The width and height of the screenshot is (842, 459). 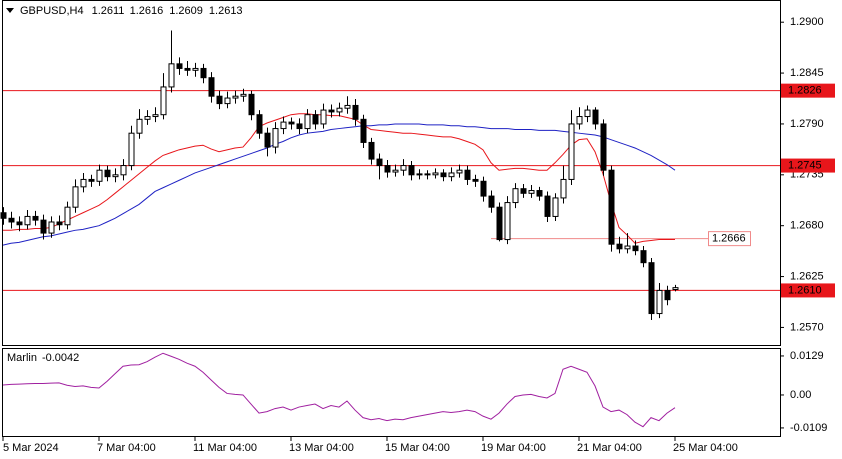 What do you see at coordinates (126, 448) in the screenshot?
I see `x-tick-label: 7 Mar 04:00` at bounding box center [126, 448].